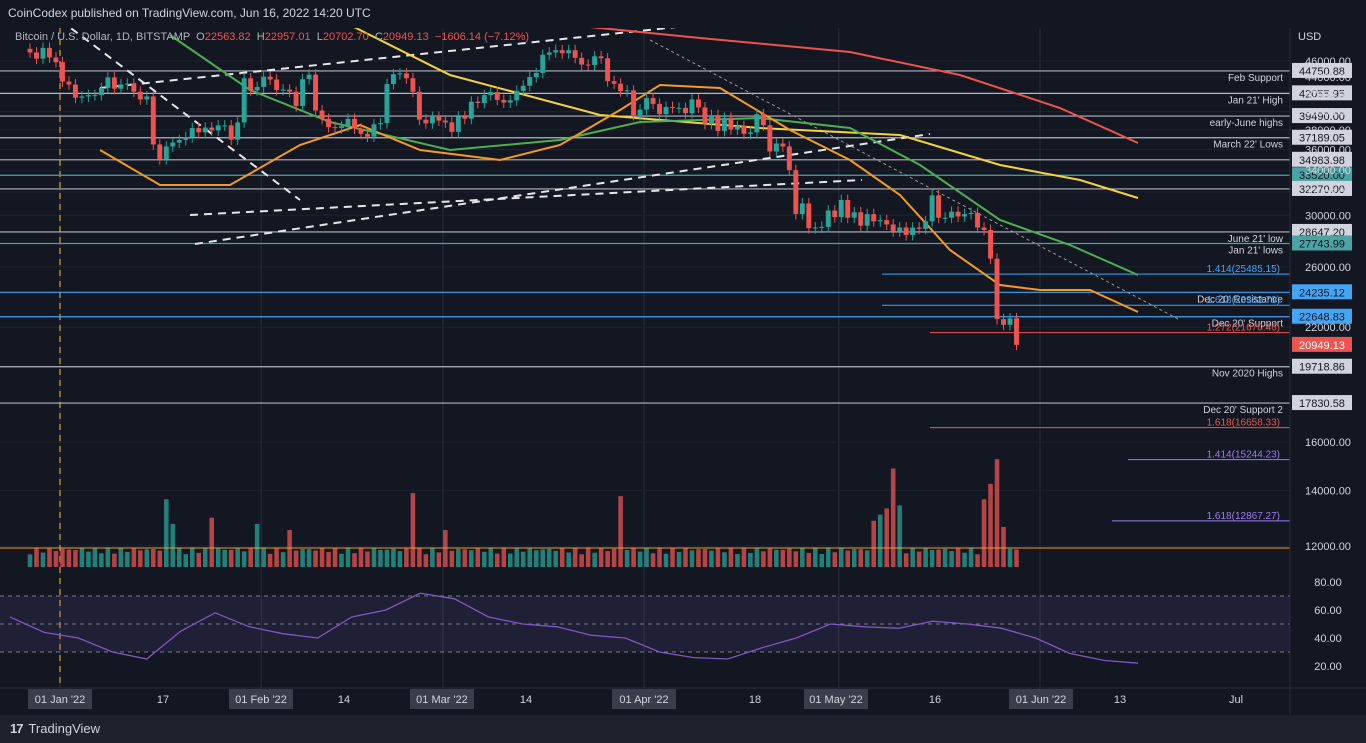 The width and height of the screenshot is (1366, 743). I want to click on descending-trendline, so click(915, 180).